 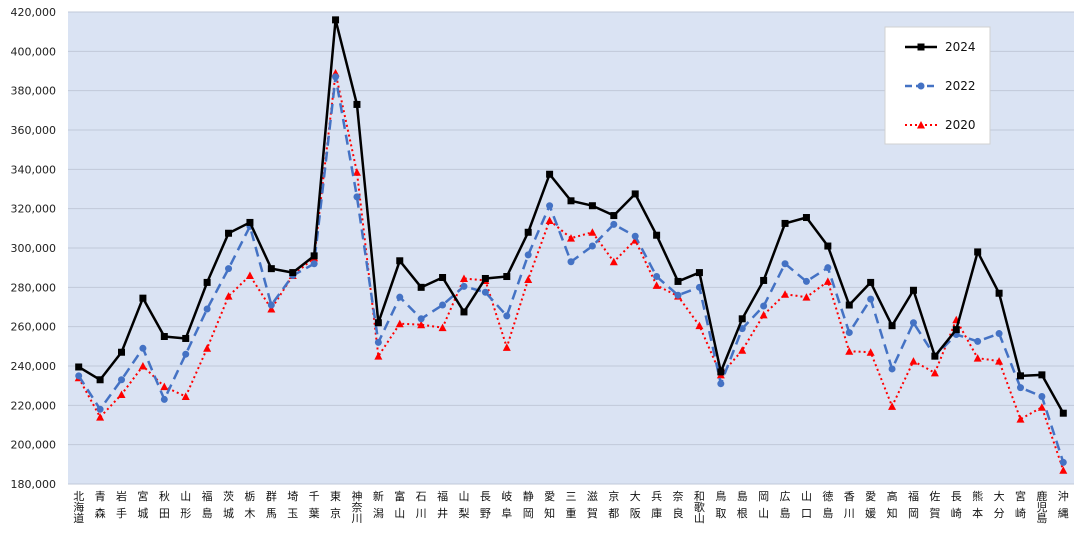 I want to click on x-category-label: 東京, so click(x=335, y=505).